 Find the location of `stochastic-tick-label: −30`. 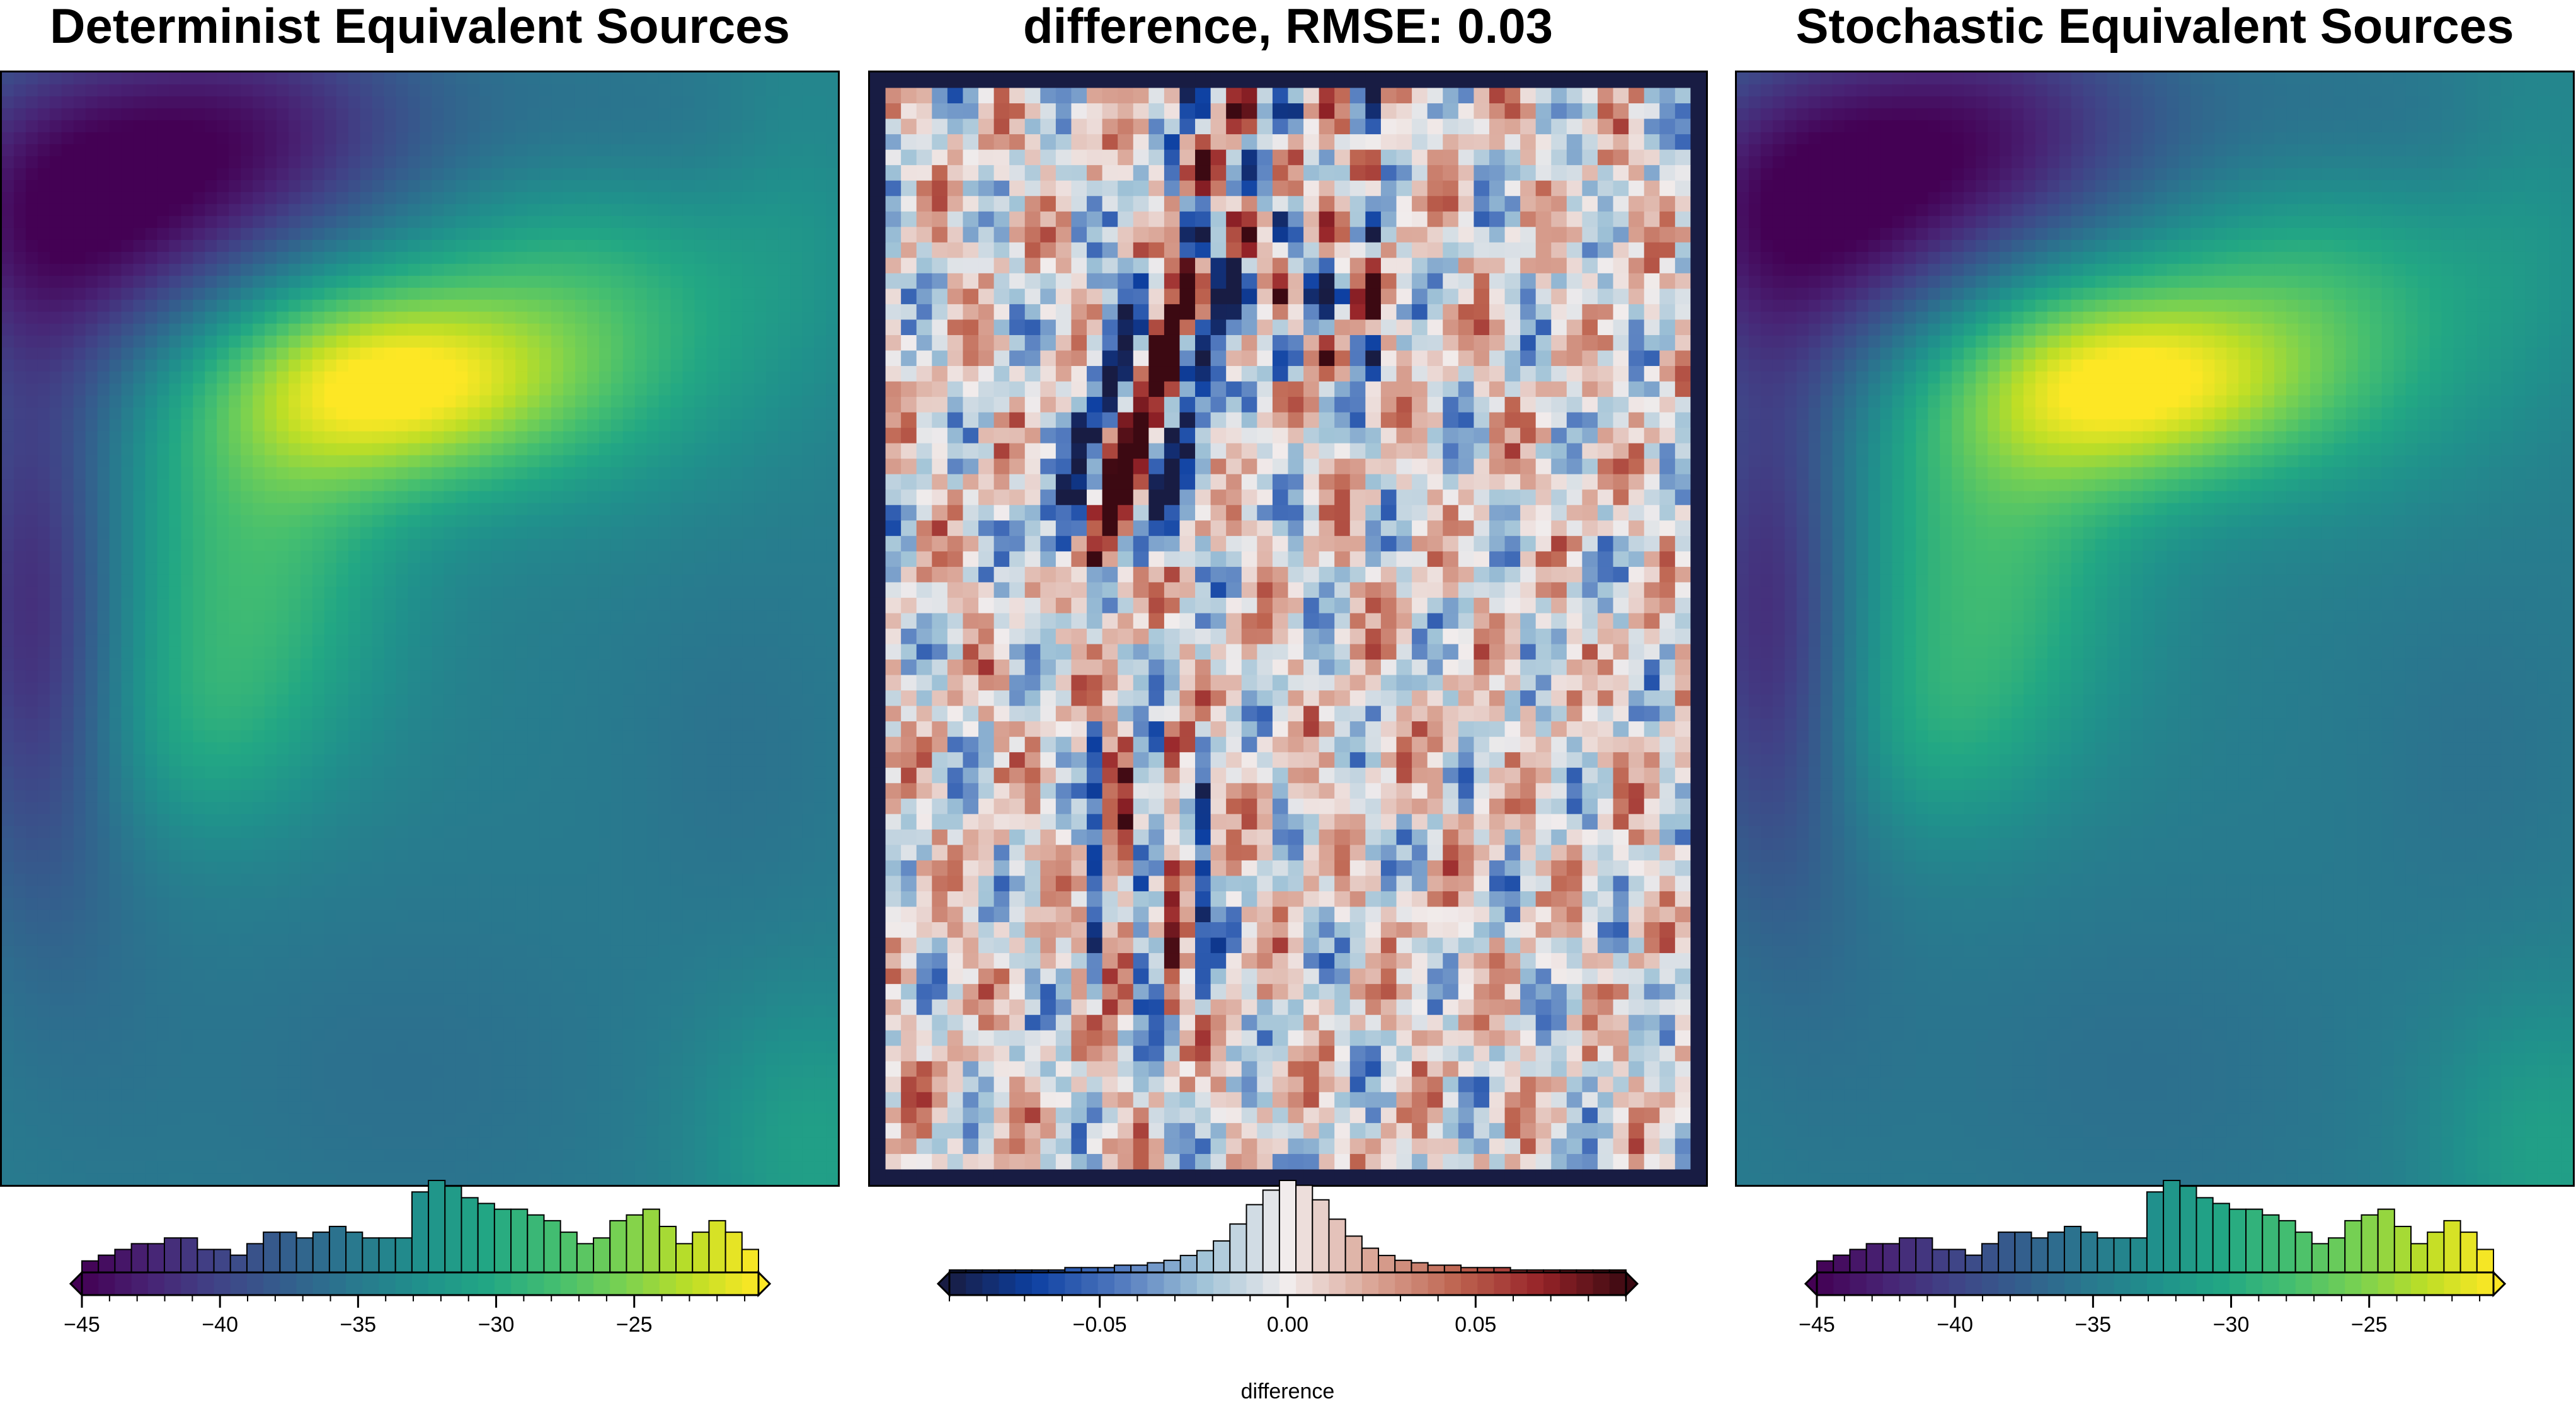

stochastic-tick-label: −30 is located at coordinates (2231, 1325).